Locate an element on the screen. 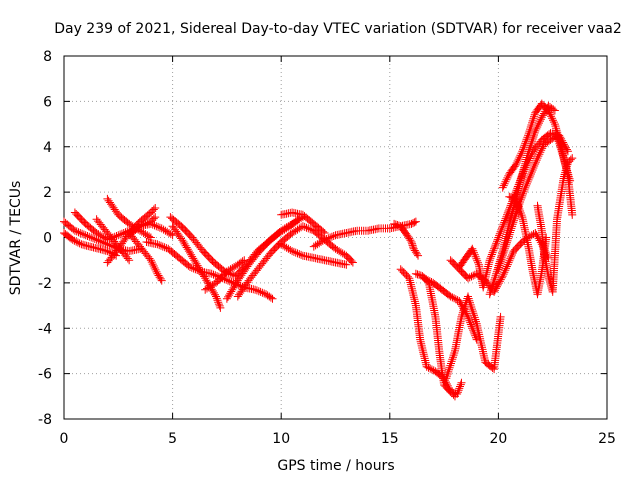 This screenshot has width=640, height=480. y-tick-label: -6 is located at coordinates (45, 375).